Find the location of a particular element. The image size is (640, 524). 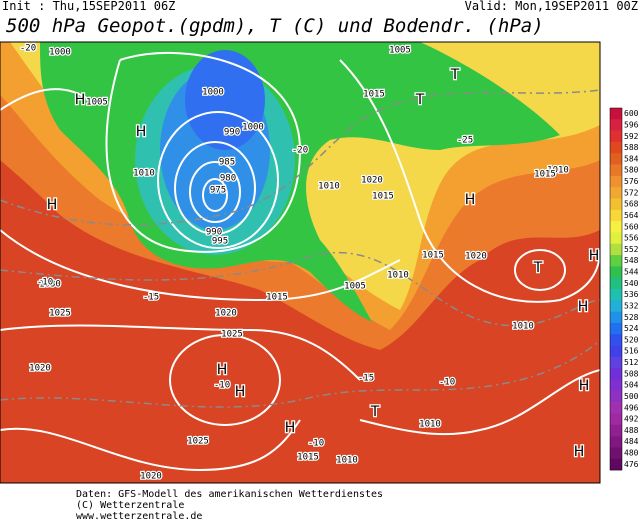

colorbar-label: 564 is located at coordinates (631, 215).